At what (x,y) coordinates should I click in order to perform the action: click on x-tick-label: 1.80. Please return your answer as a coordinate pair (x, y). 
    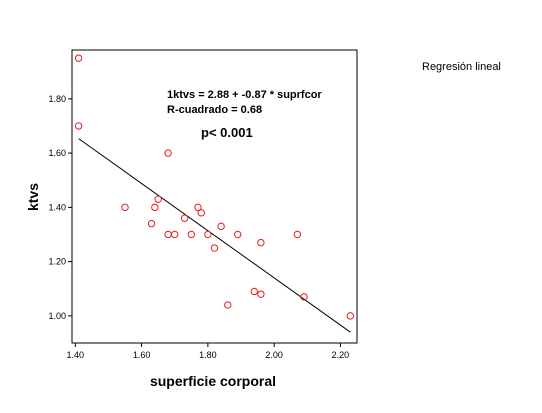
    Looking at the image, I should click on (208, 355).